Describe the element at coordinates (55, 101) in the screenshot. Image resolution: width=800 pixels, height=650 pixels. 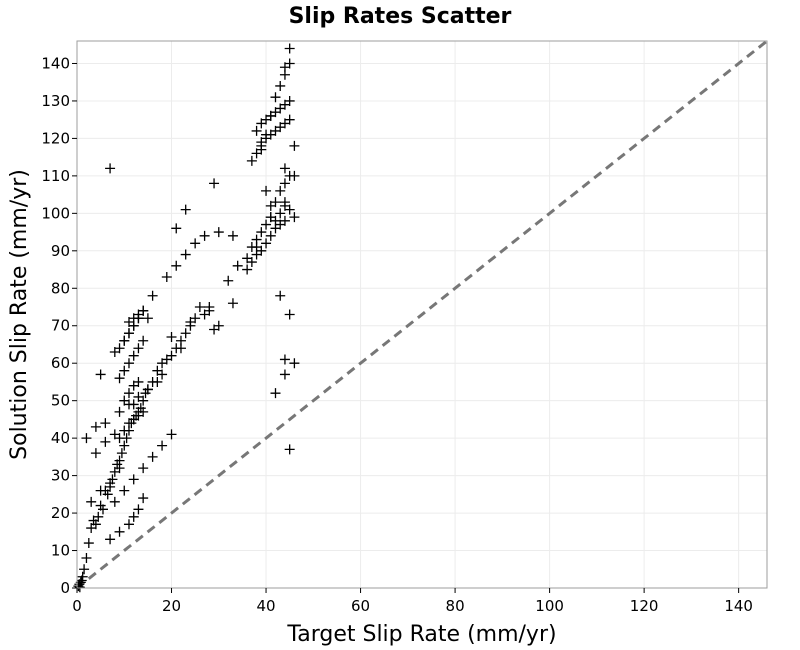
I see `y-tick-label: 130` at that location.